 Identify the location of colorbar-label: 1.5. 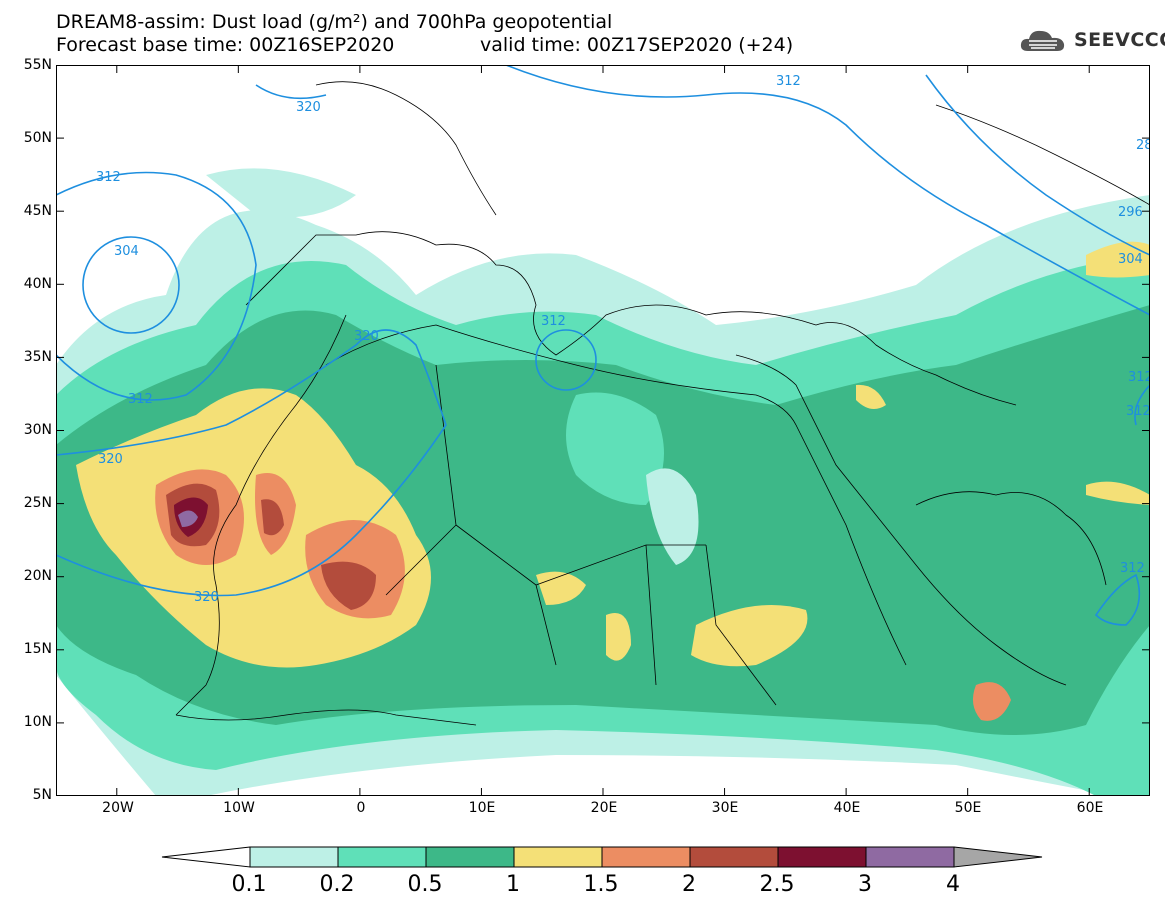
(601, 884).